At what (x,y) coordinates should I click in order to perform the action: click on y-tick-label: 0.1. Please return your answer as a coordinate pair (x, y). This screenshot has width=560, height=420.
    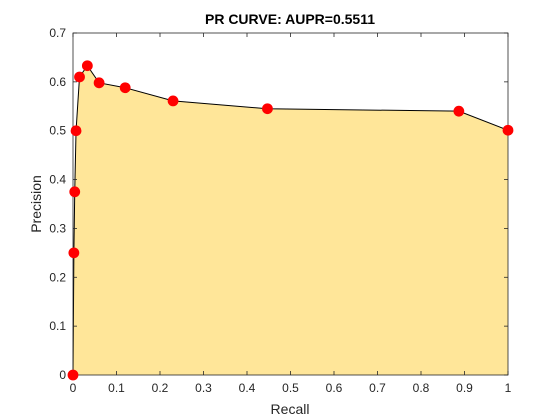
    Looking at the image, I should click on (57, 326).